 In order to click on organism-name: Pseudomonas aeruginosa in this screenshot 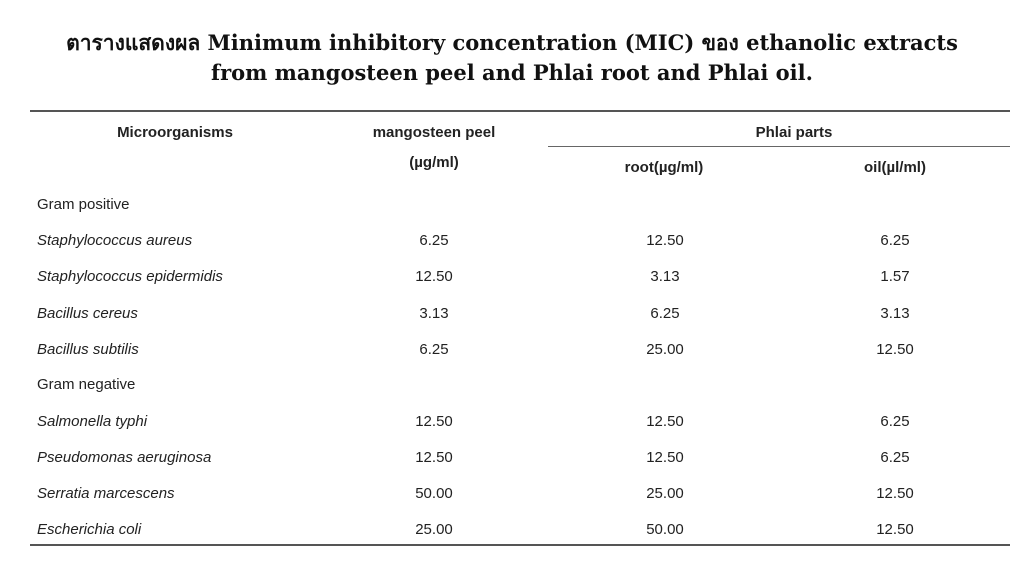, I will do `click(124, 457)`.